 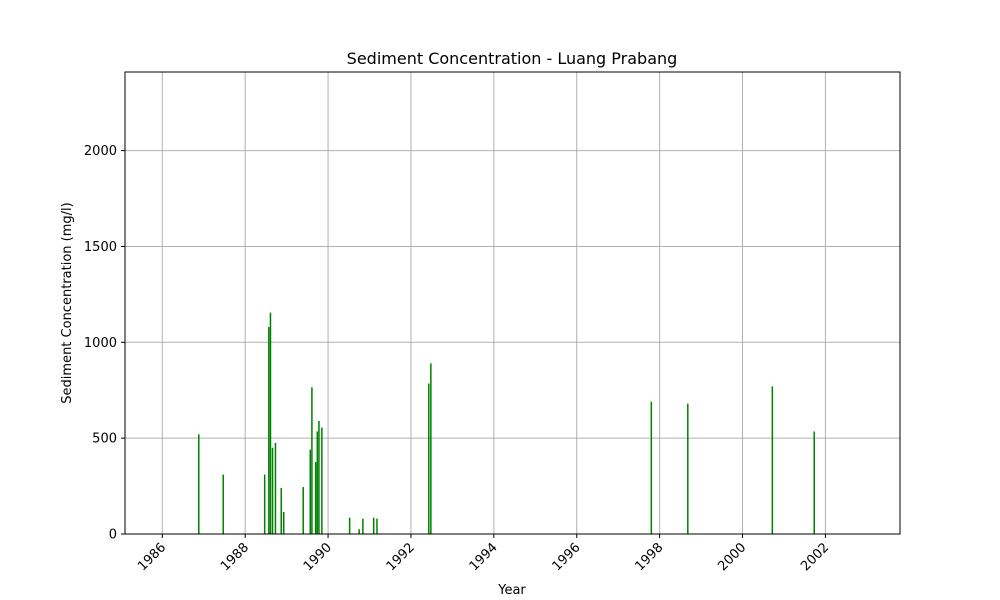 I want to click on y-tick-label: 0, so click(x=113, y=535).